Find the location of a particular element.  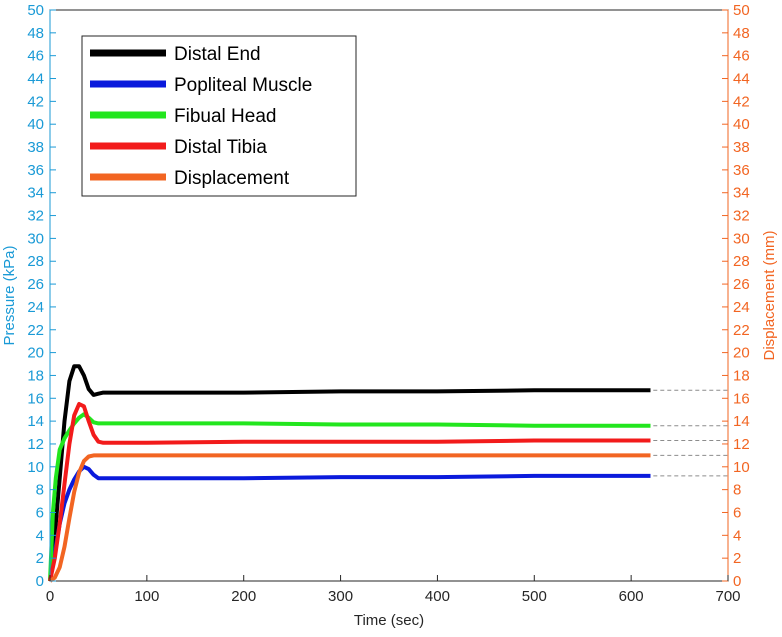

y-tick-label-right: 44 is located at coordinates (741, 79).